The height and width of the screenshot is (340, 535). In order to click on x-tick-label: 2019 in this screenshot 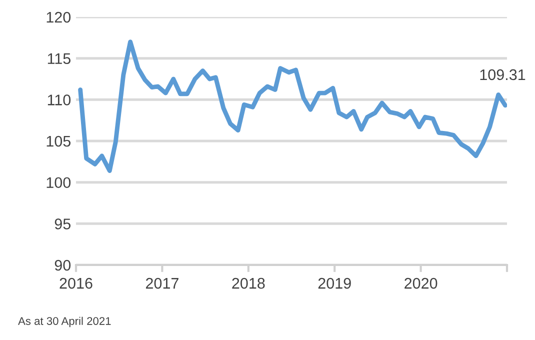, I will do `click(334, 283)`.